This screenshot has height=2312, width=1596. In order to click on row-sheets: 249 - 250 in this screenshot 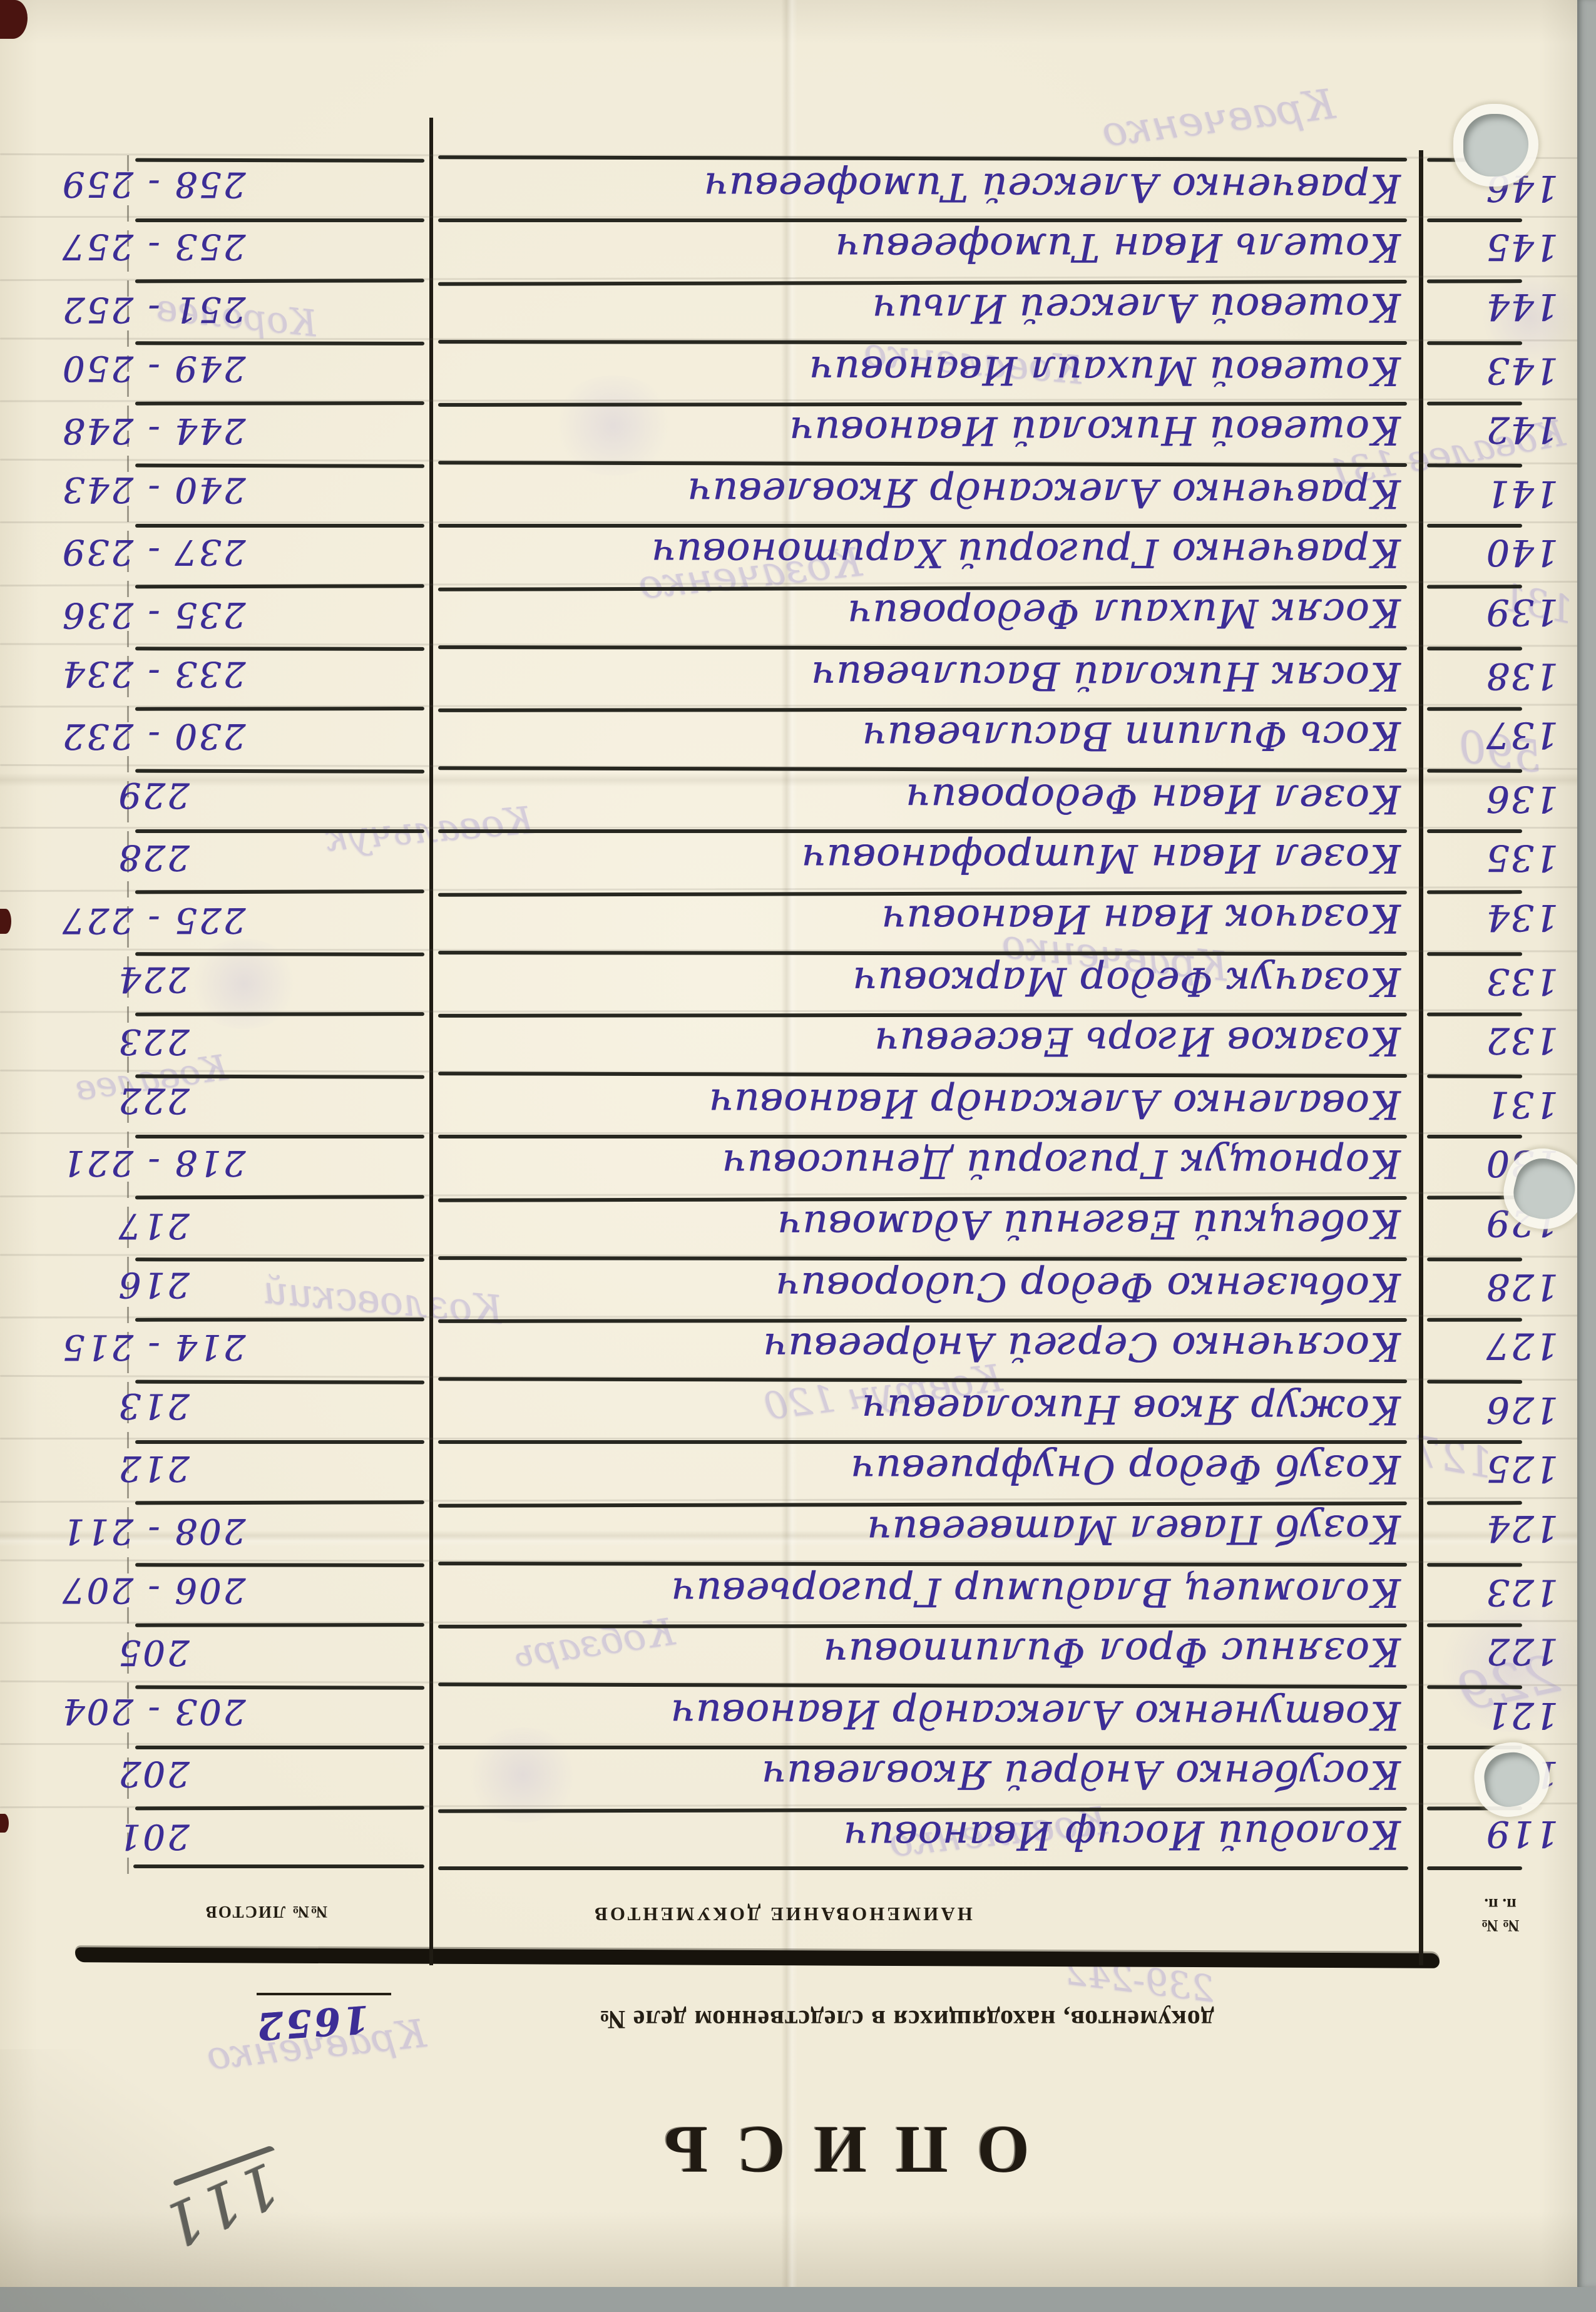, I will do `click(153, 368)`.